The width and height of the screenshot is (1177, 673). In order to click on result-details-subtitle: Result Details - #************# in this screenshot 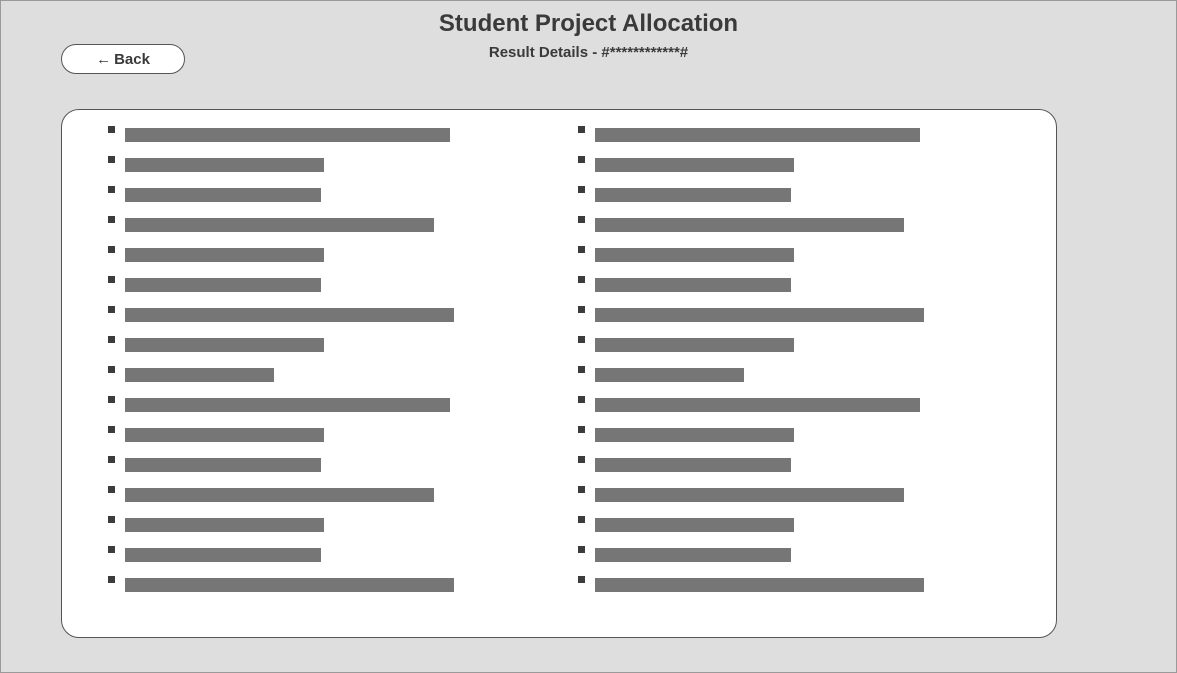, I will do `click(588, 52)`.